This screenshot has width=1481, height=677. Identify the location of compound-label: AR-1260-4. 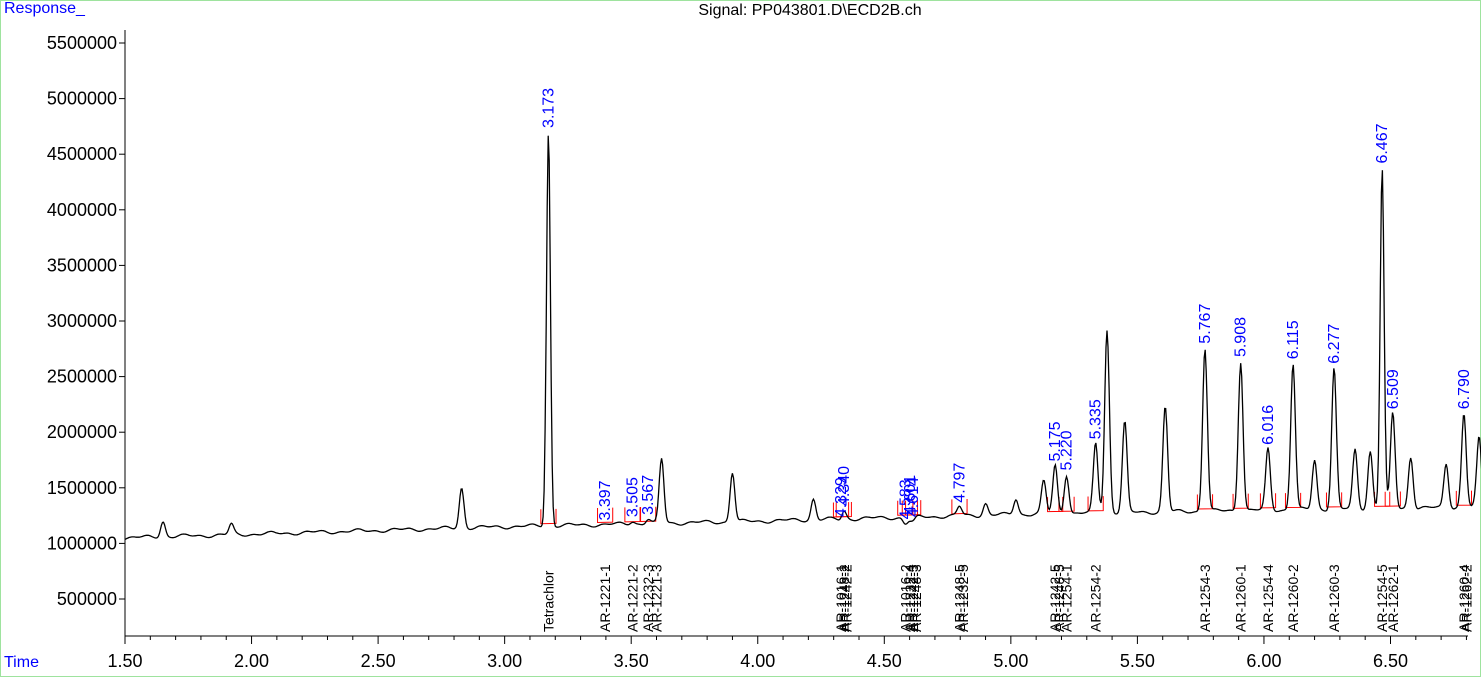
(1464, 598).